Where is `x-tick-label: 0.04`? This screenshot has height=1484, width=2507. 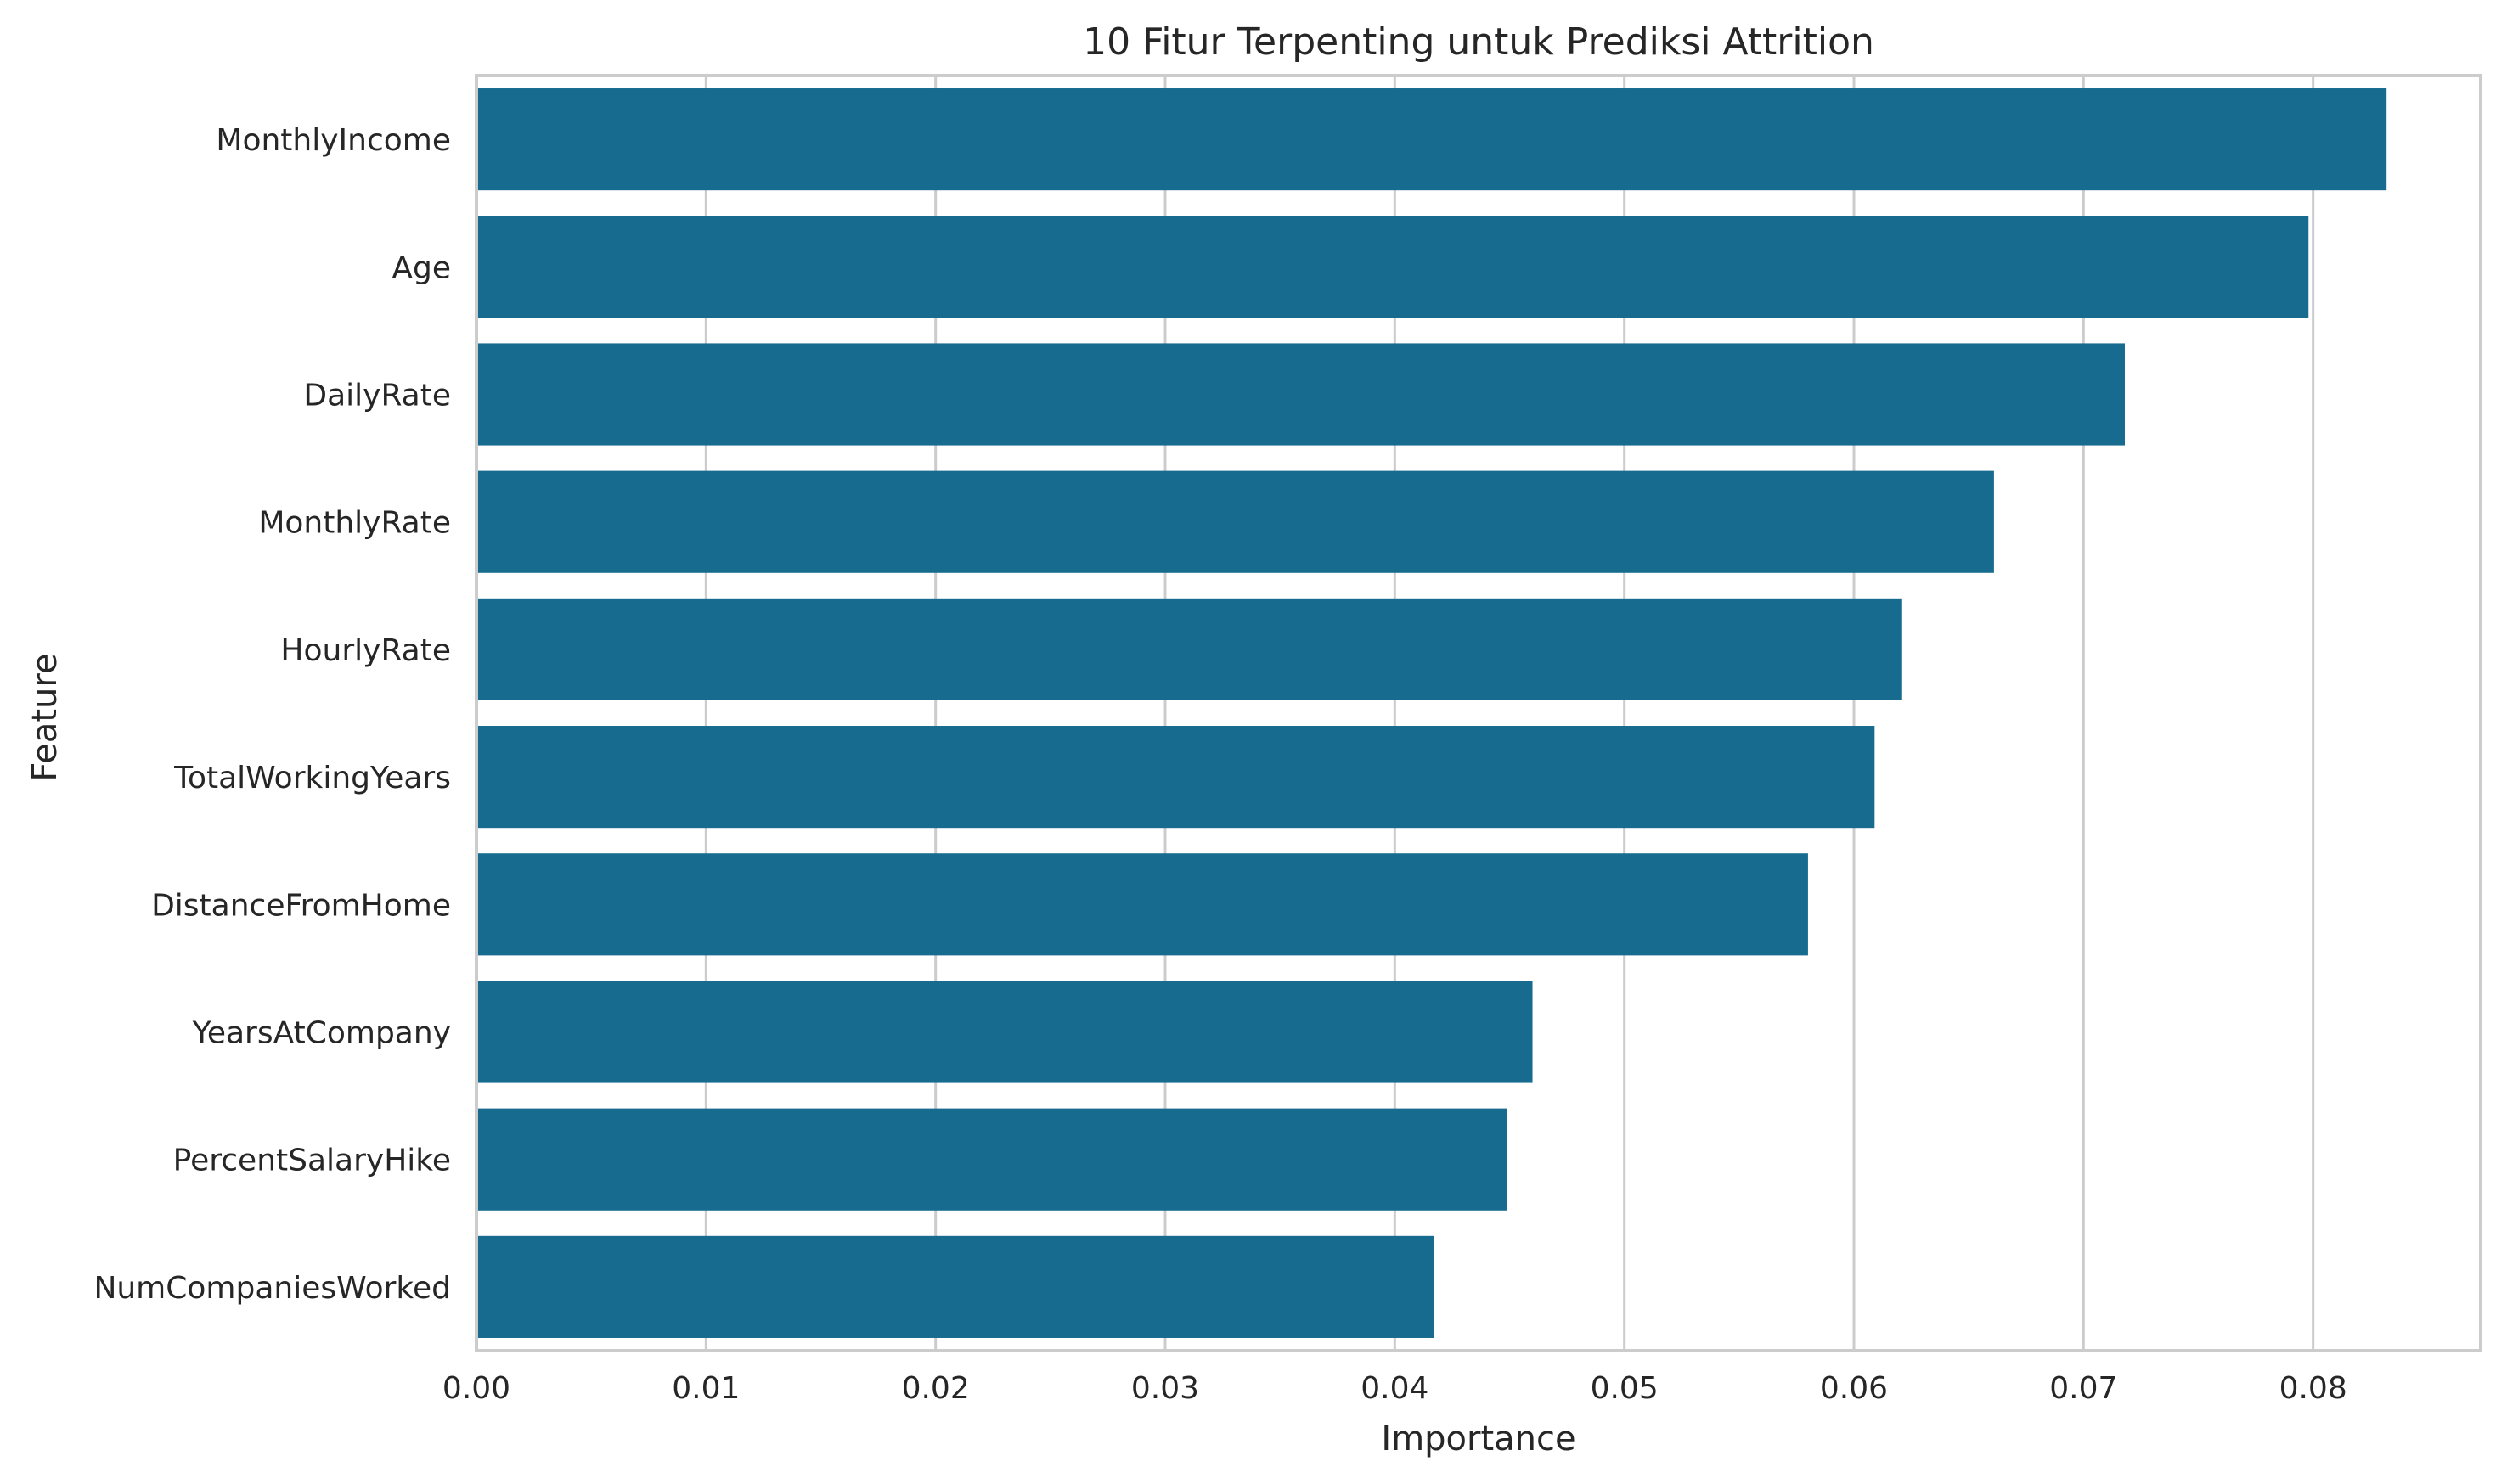 x-tick-label: 0.04 is located at coordinates (1394, 1388).